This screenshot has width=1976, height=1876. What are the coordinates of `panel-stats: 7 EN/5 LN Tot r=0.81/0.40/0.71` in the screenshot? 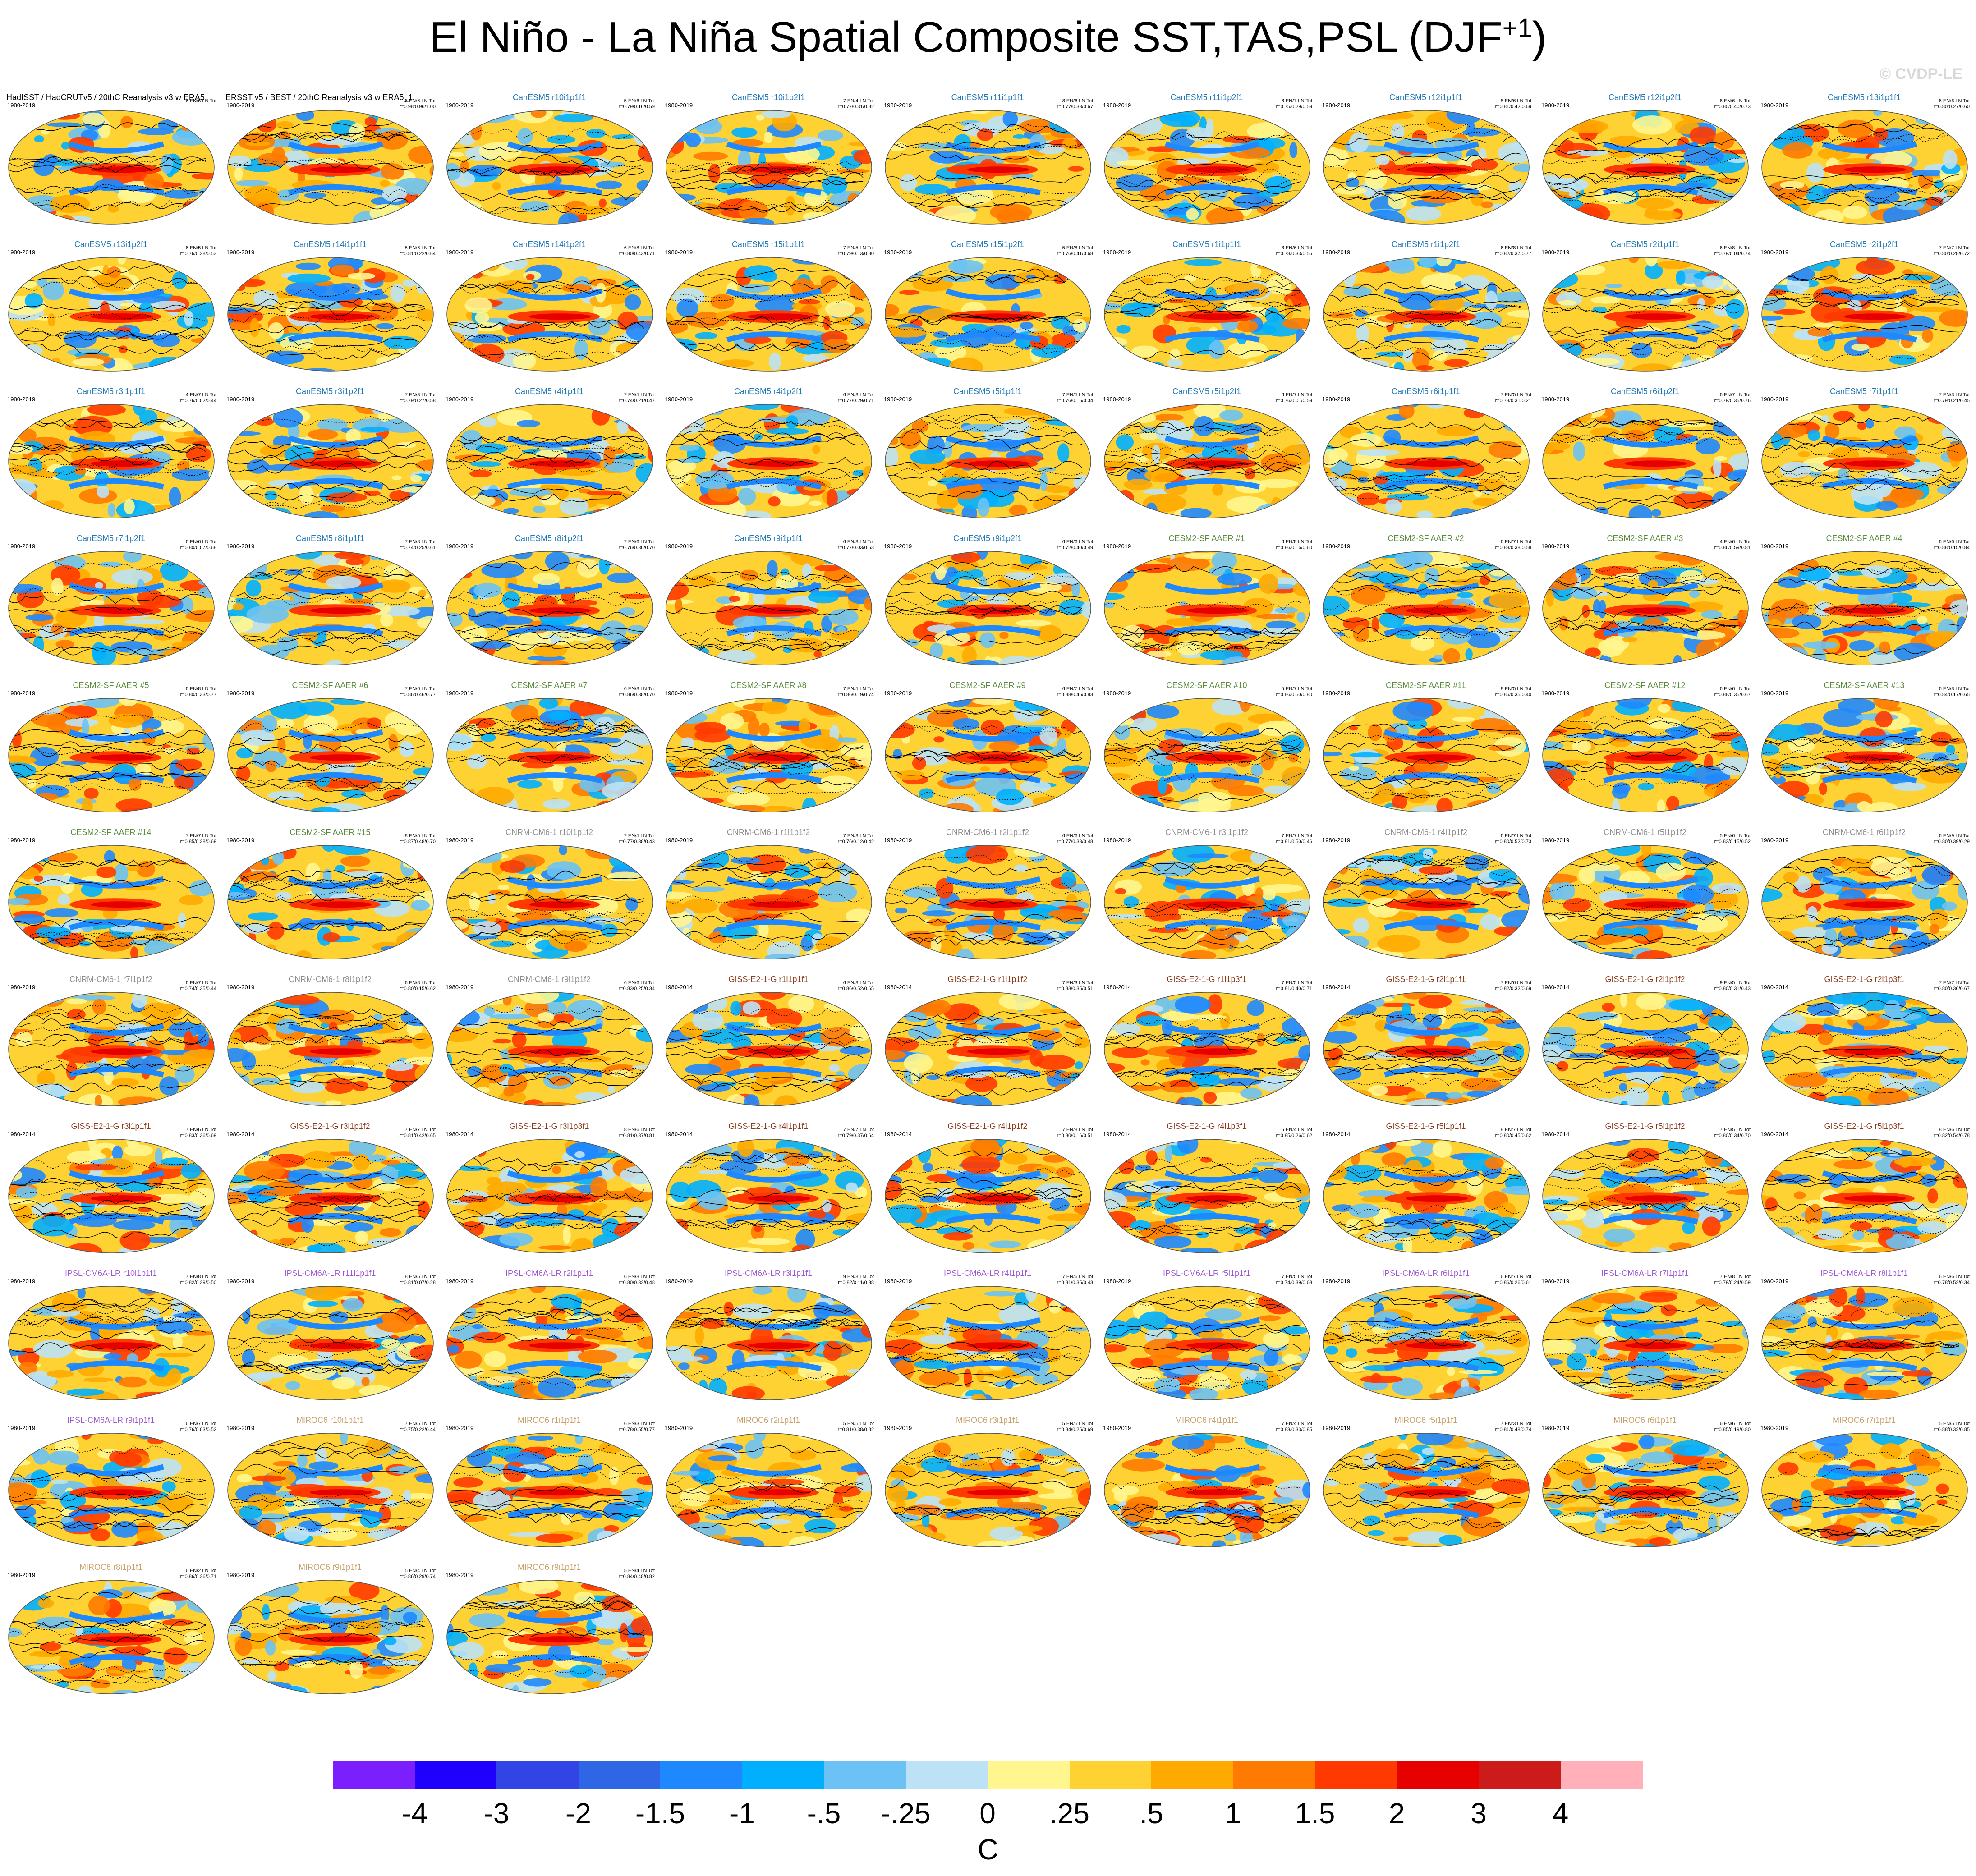 It's located at (1294, 986).